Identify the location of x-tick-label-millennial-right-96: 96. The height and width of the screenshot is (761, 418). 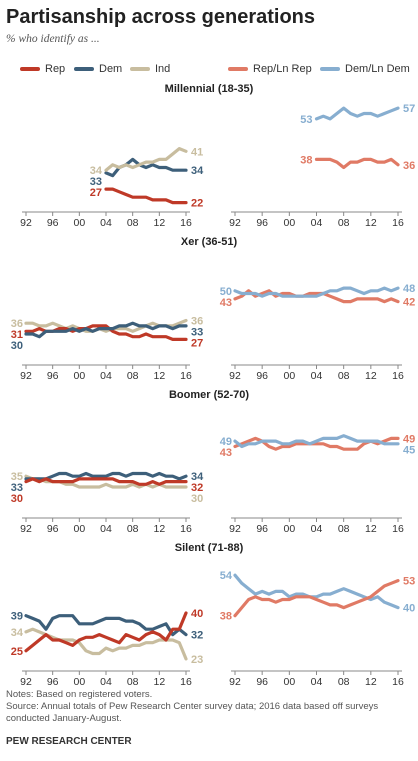
(262, 223).